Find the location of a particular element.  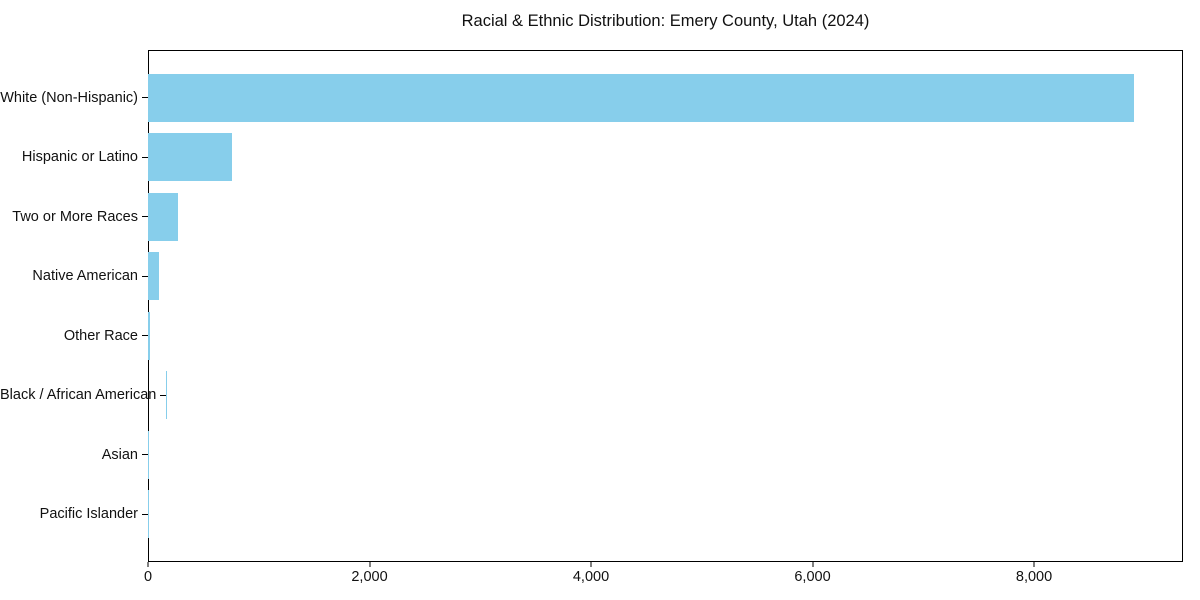

bar-row: Two or More Races is located at coordinates (591, 217).